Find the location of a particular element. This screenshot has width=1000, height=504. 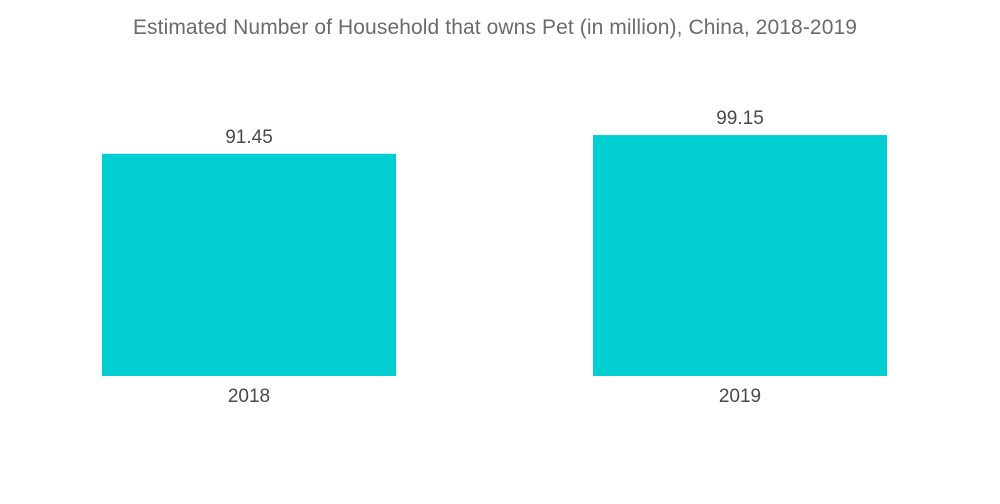

x-tick-label-2018: 2018 is located at coordinates (249, 396).